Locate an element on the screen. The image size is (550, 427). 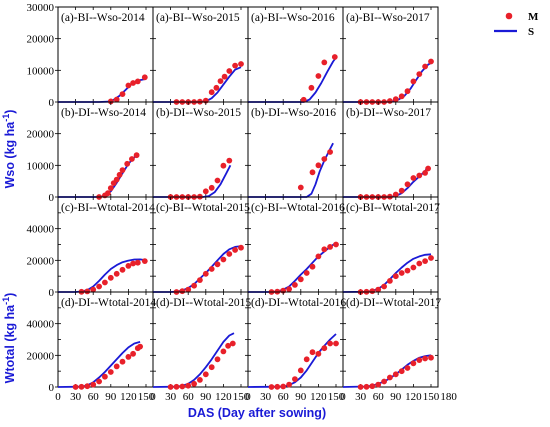
panel-title: (d)-DI--Wtotal-2015 is located at coordinates (203, 303).